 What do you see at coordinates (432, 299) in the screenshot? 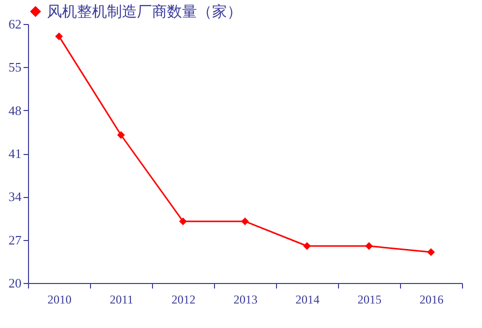
I see `x-tick-label: 2016` at bounding box center [432, 299].